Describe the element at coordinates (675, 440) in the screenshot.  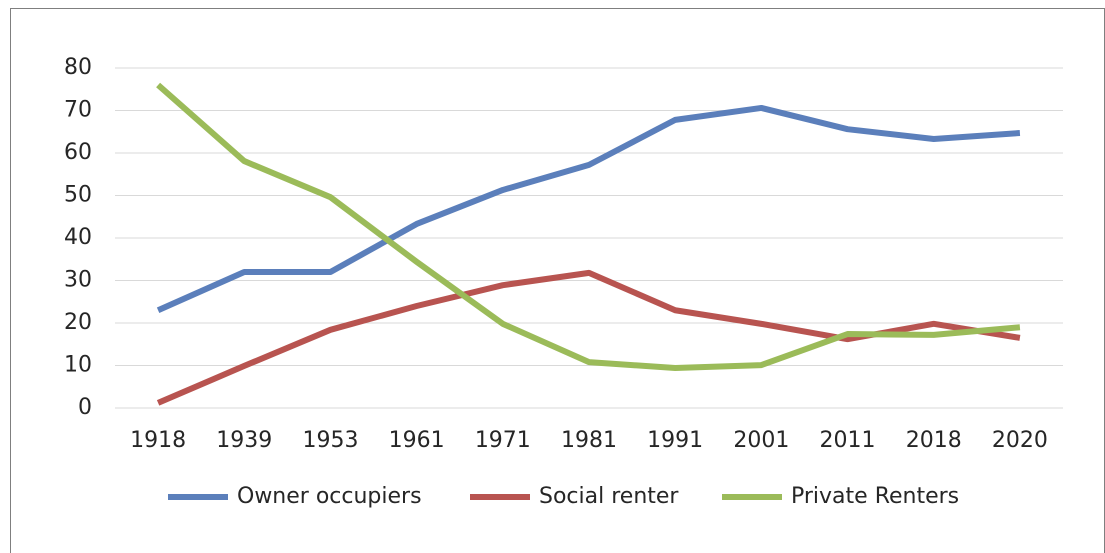
I see `x-tick-label: 1991` at that location.